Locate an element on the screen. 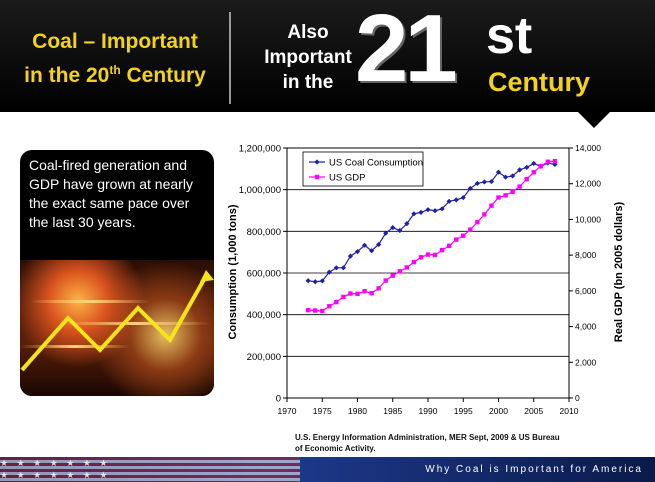 The height and width of the screenshot is (482, 655). x-tick-label: 1995 is located at coordinates (463, 411).